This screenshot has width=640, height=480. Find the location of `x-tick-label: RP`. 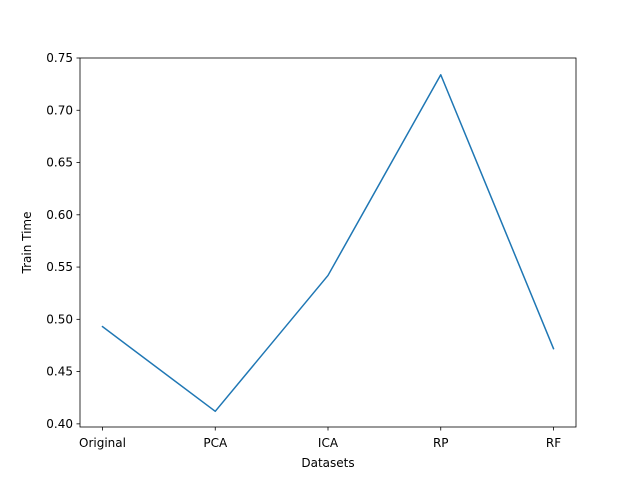

x-tick-label: RP is located at coordinates (441, 443).